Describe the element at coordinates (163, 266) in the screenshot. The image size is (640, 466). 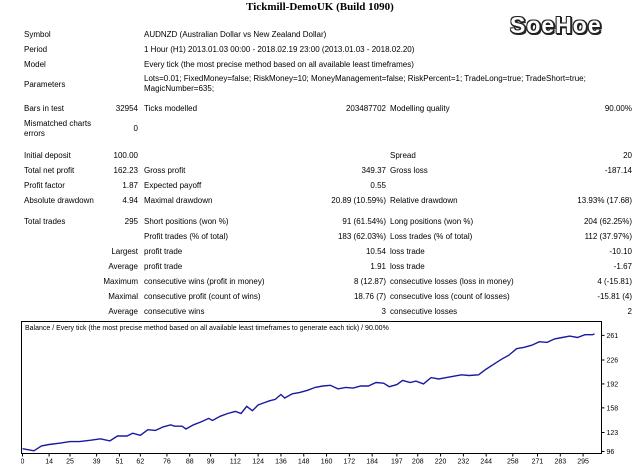
I see `average-profit-label: profit trade` at that location.